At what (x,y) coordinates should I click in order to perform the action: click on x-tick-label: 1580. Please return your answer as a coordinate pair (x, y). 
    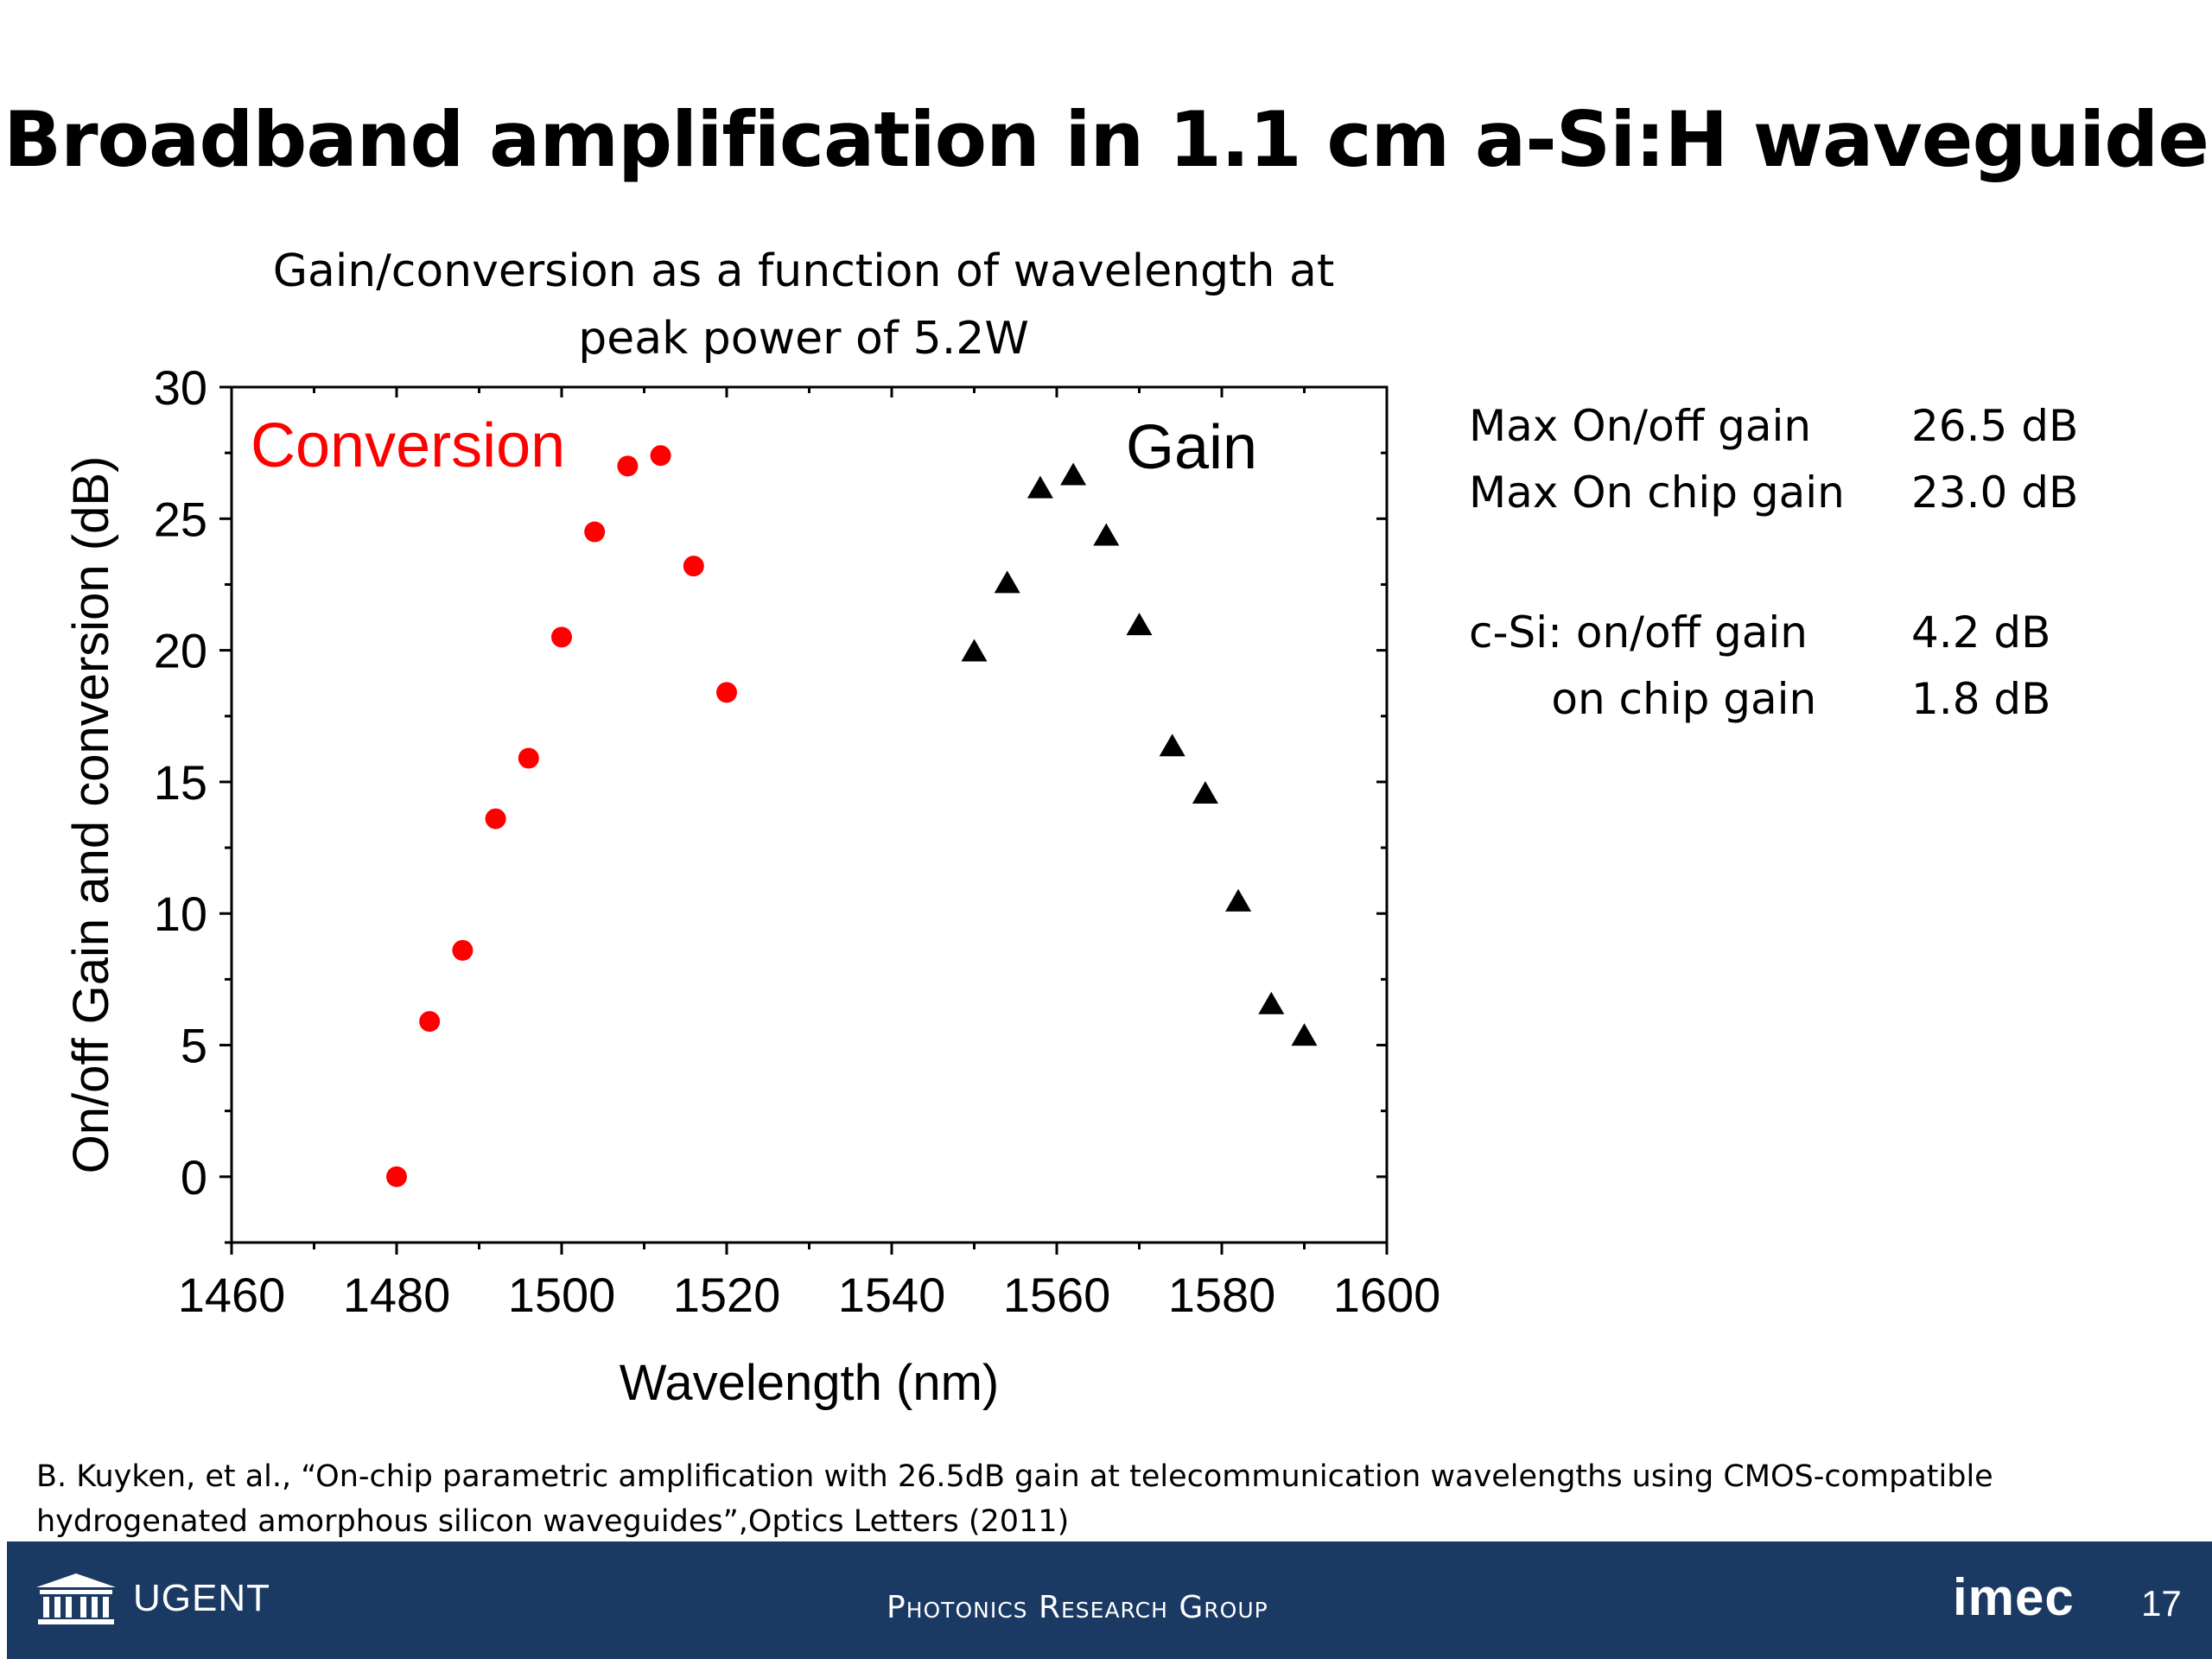
    Looking at the image, I should click on (1222, 1295).